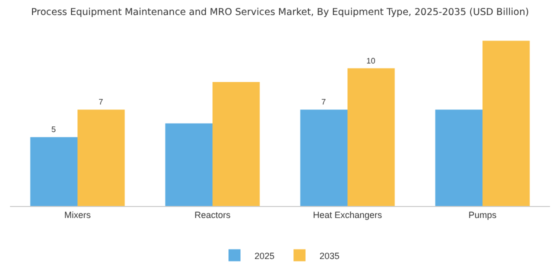  I want to click on legend-label: 2025, so click(264, 255).